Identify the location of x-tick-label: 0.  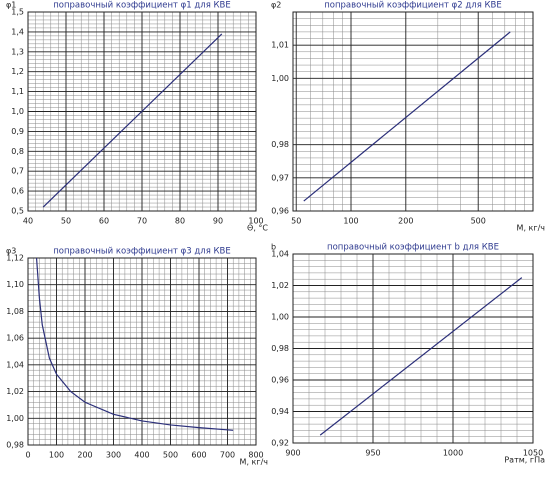
(27, 455).